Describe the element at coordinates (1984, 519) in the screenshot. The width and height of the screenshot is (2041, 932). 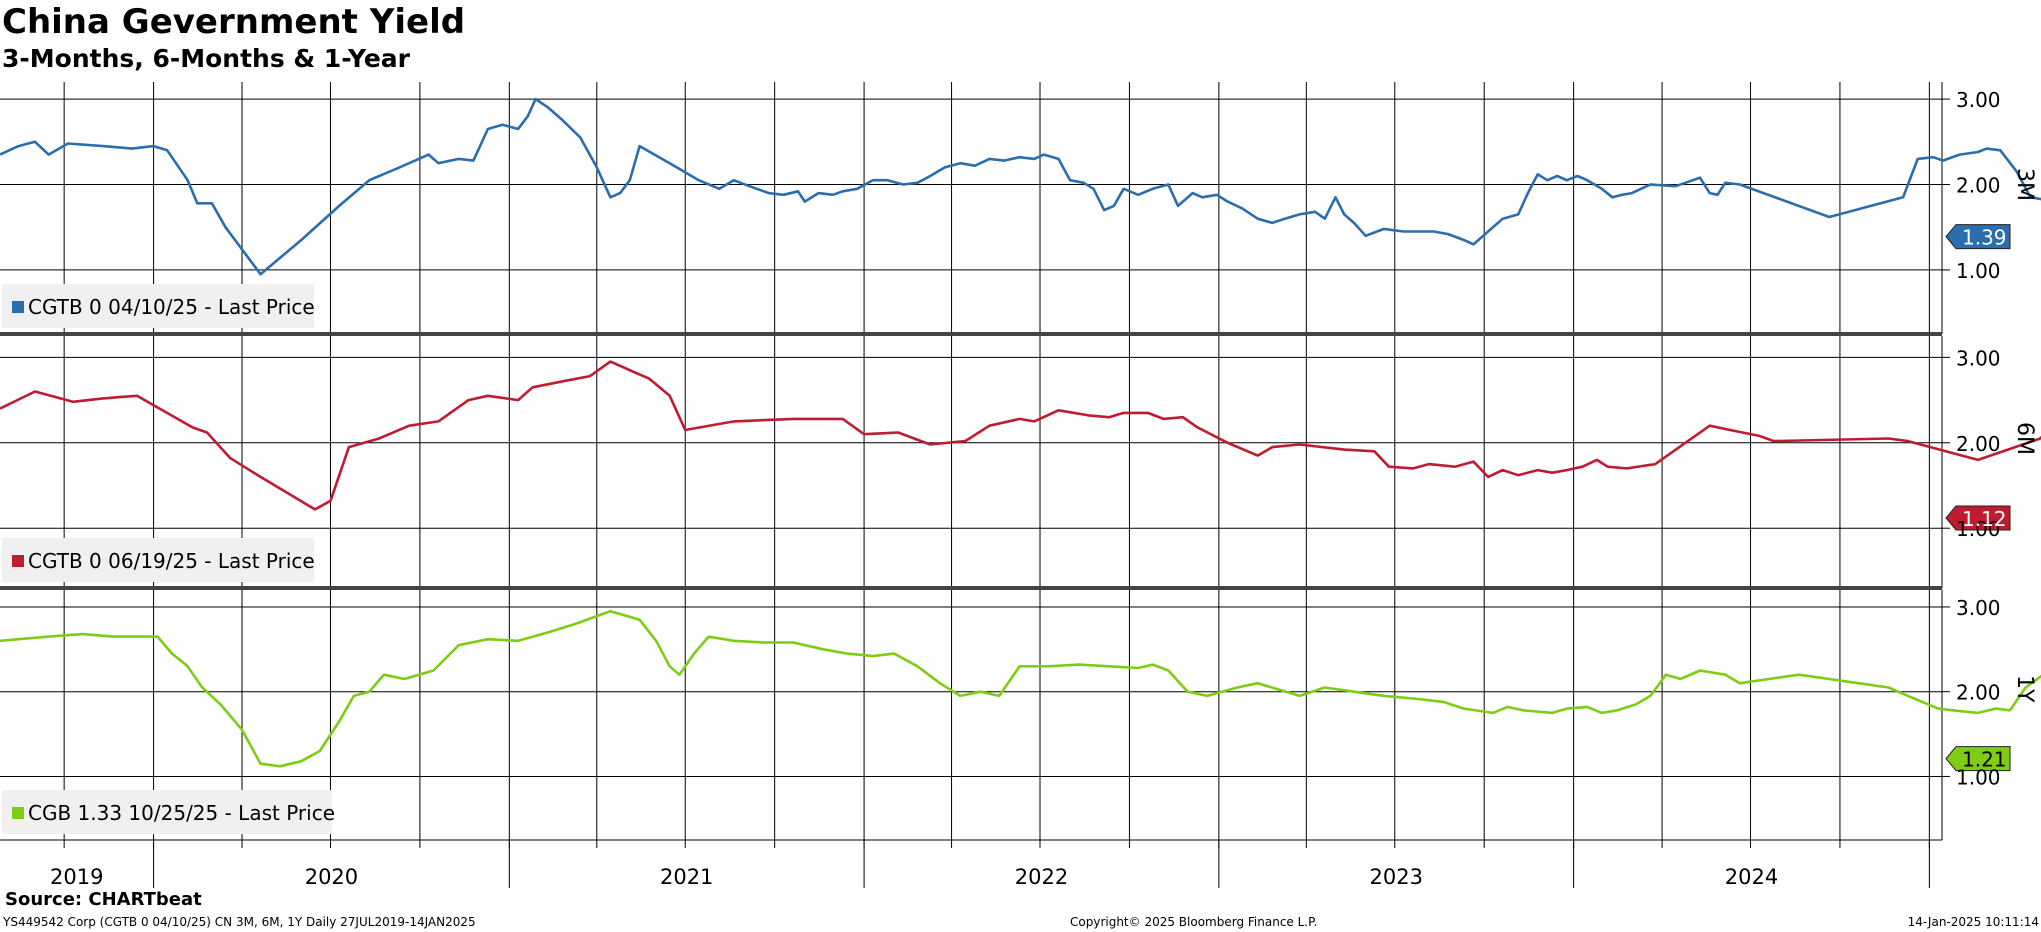
I see `last-value-label: 1.12` at that location.